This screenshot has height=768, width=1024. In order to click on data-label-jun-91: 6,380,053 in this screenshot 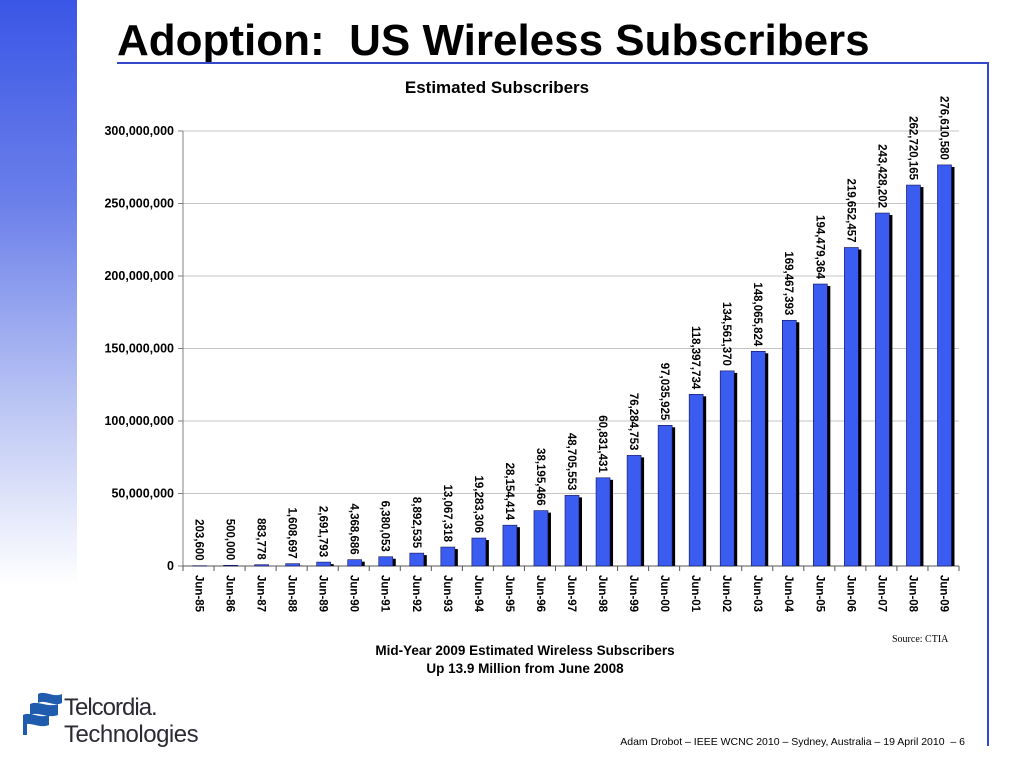, I will do `click(385, 526)`.